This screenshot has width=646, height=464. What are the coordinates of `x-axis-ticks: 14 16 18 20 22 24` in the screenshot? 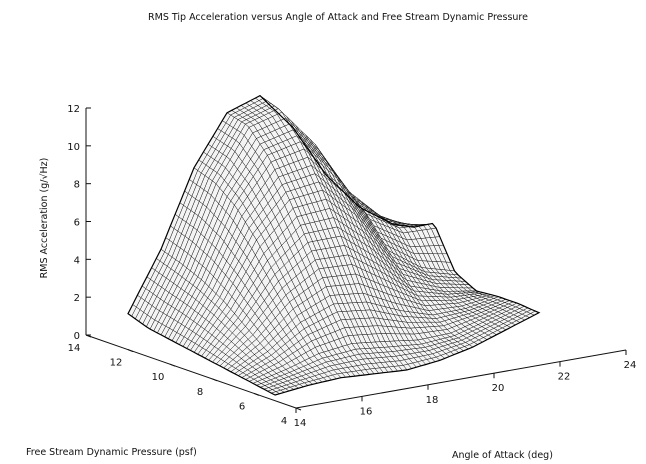 It's located at (465, 389).